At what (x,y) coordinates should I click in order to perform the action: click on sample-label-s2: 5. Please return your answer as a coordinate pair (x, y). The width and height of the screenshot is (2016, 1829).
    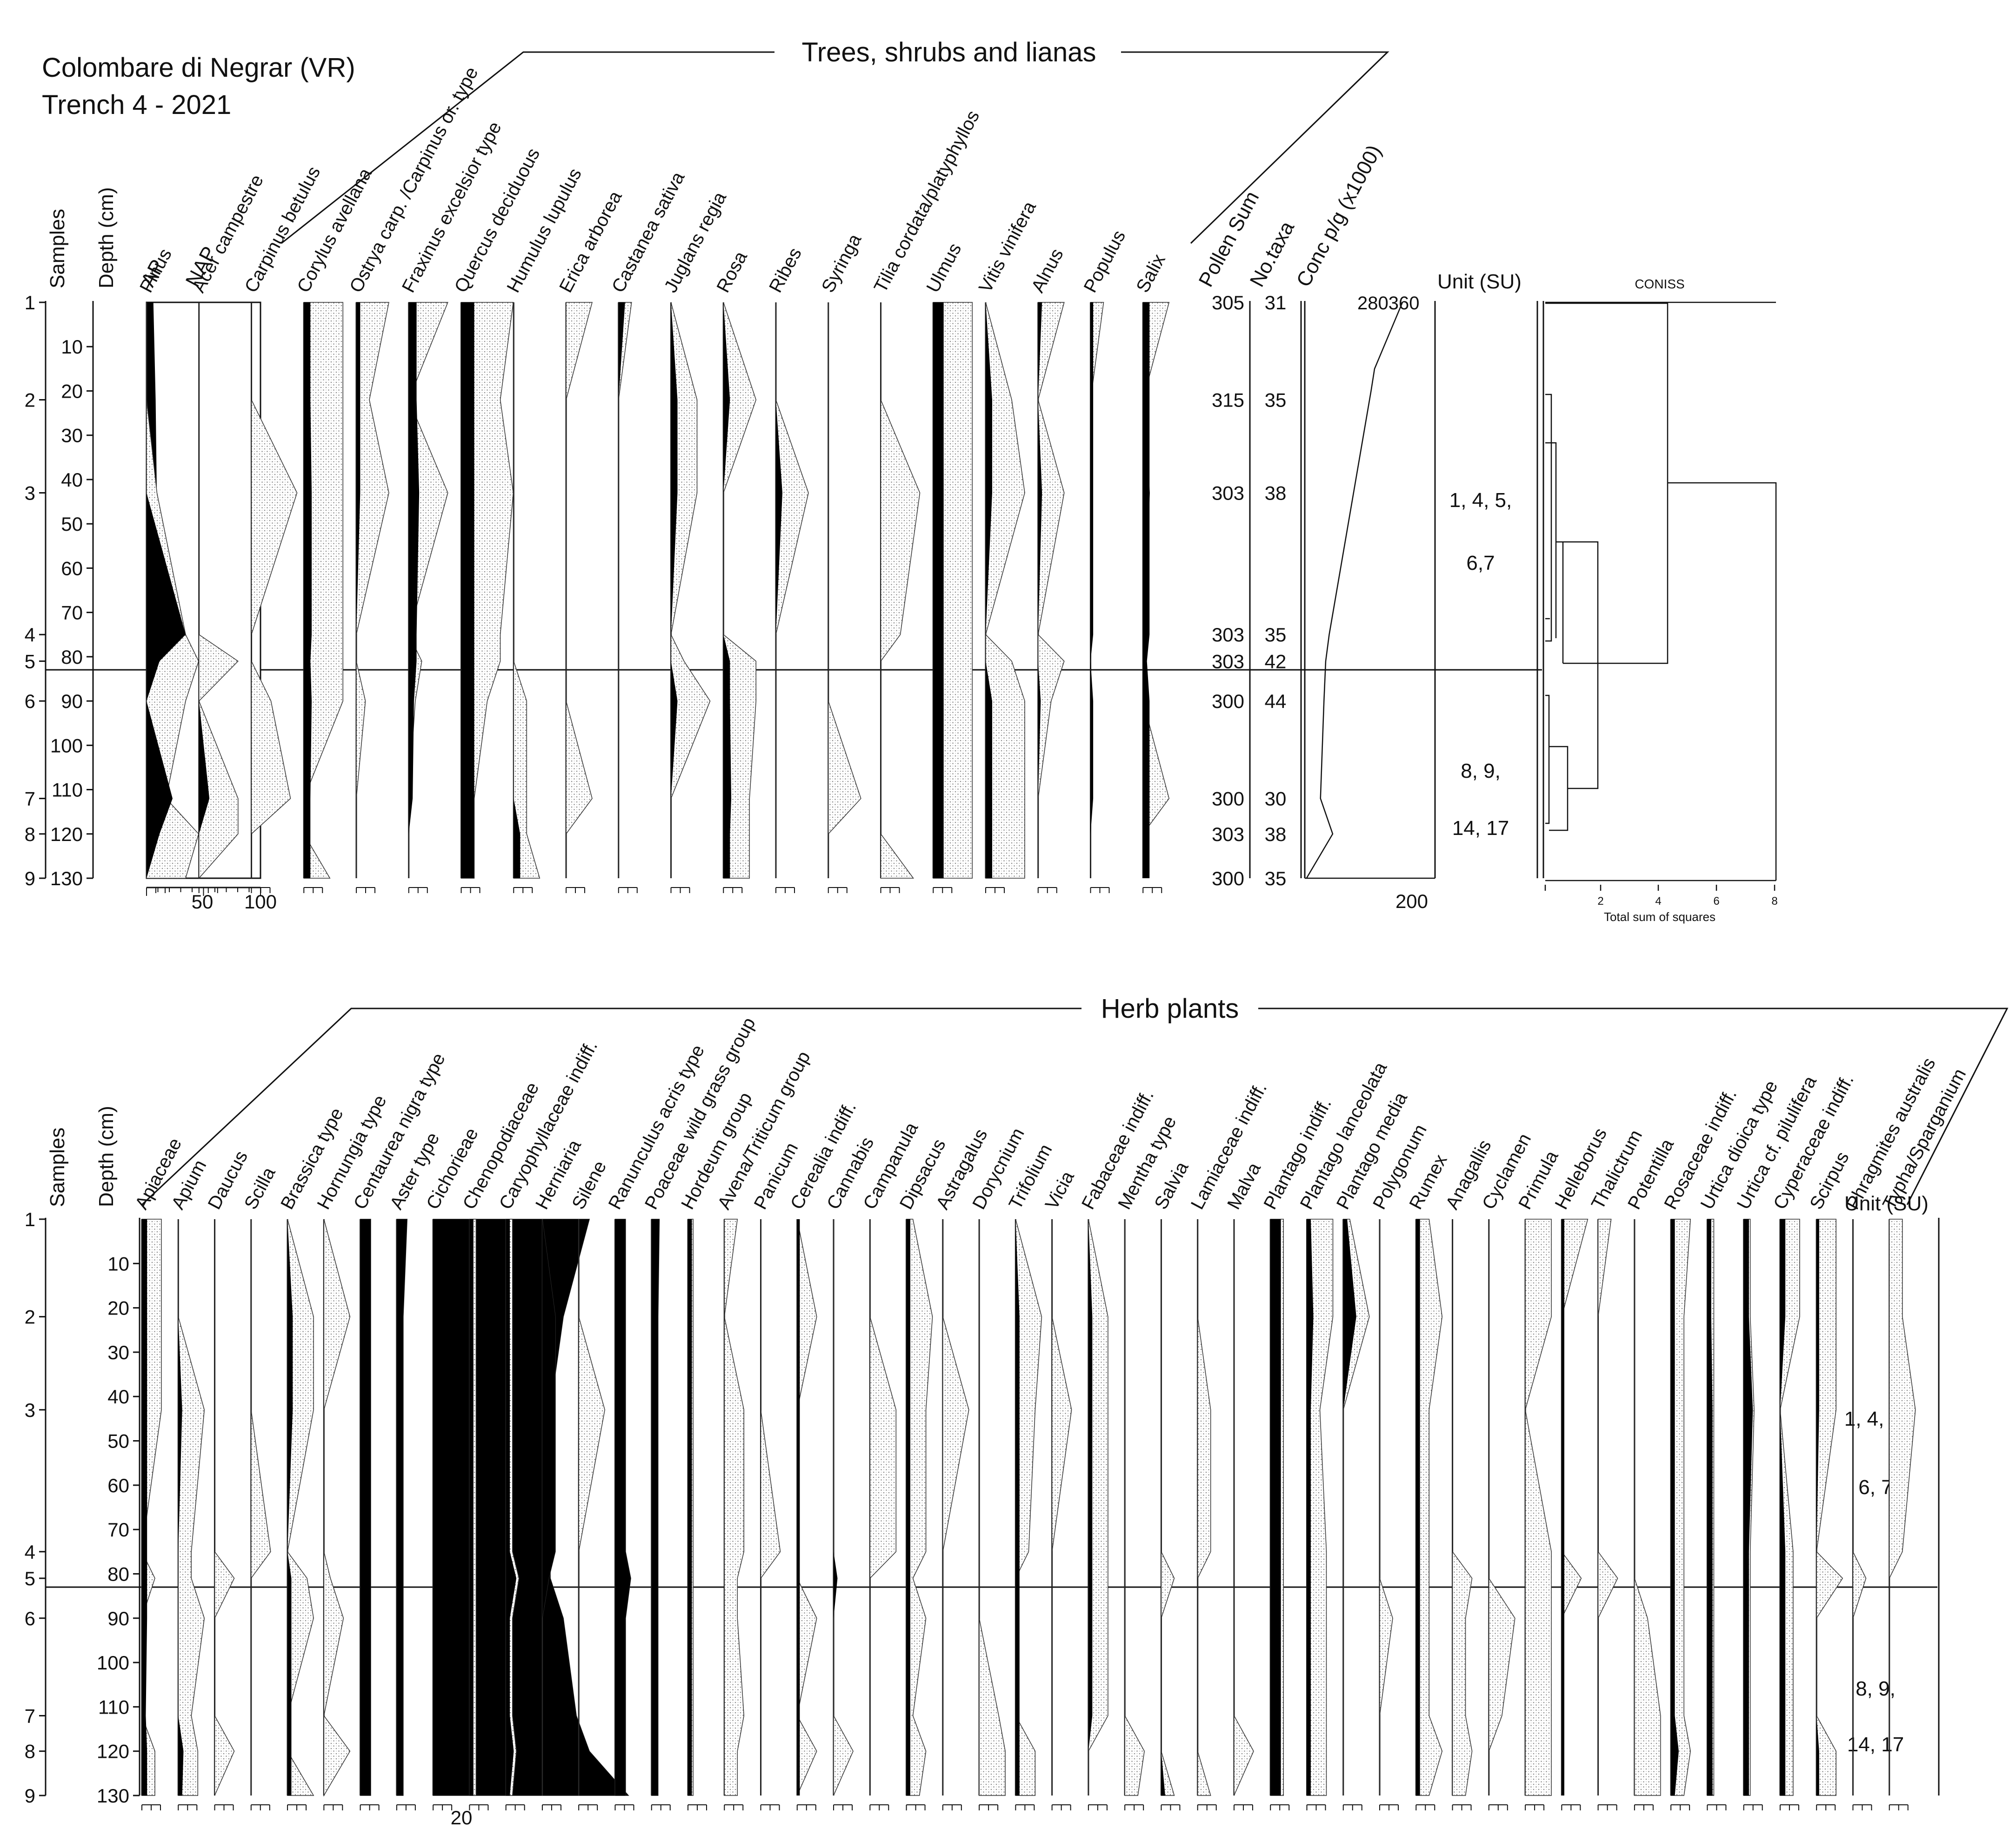
    Looking at the image, I should click on (30, 1578).